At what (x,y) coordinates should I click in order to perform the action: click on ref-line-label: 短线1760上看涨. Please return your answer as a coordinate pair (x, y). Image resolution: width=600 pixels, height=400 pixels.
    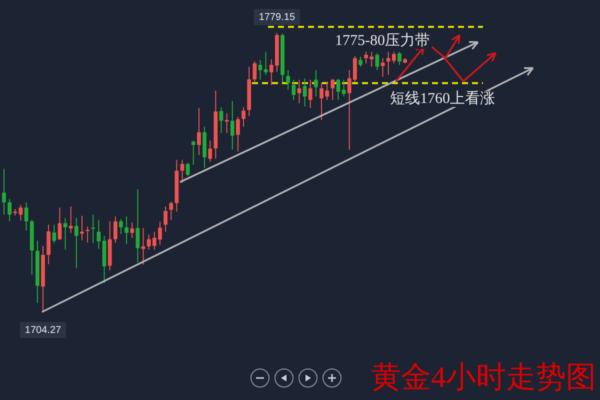
    Looking at the image, I should click on (442, 99).